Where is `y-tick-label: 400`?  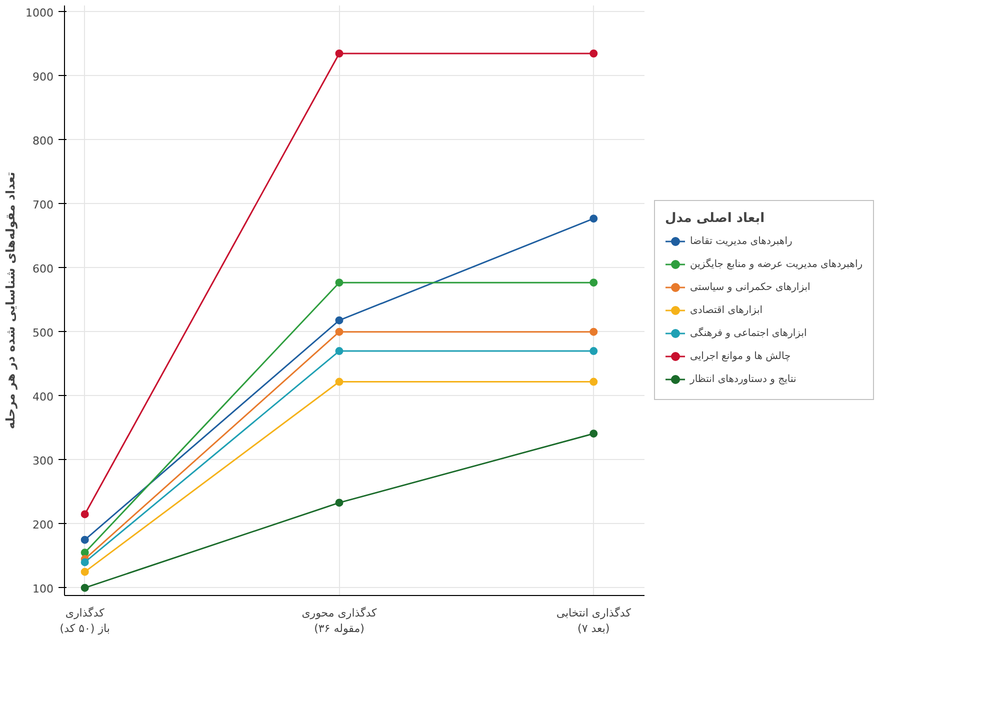 y-tick-label: 400 is located at coordinates (43, 397).